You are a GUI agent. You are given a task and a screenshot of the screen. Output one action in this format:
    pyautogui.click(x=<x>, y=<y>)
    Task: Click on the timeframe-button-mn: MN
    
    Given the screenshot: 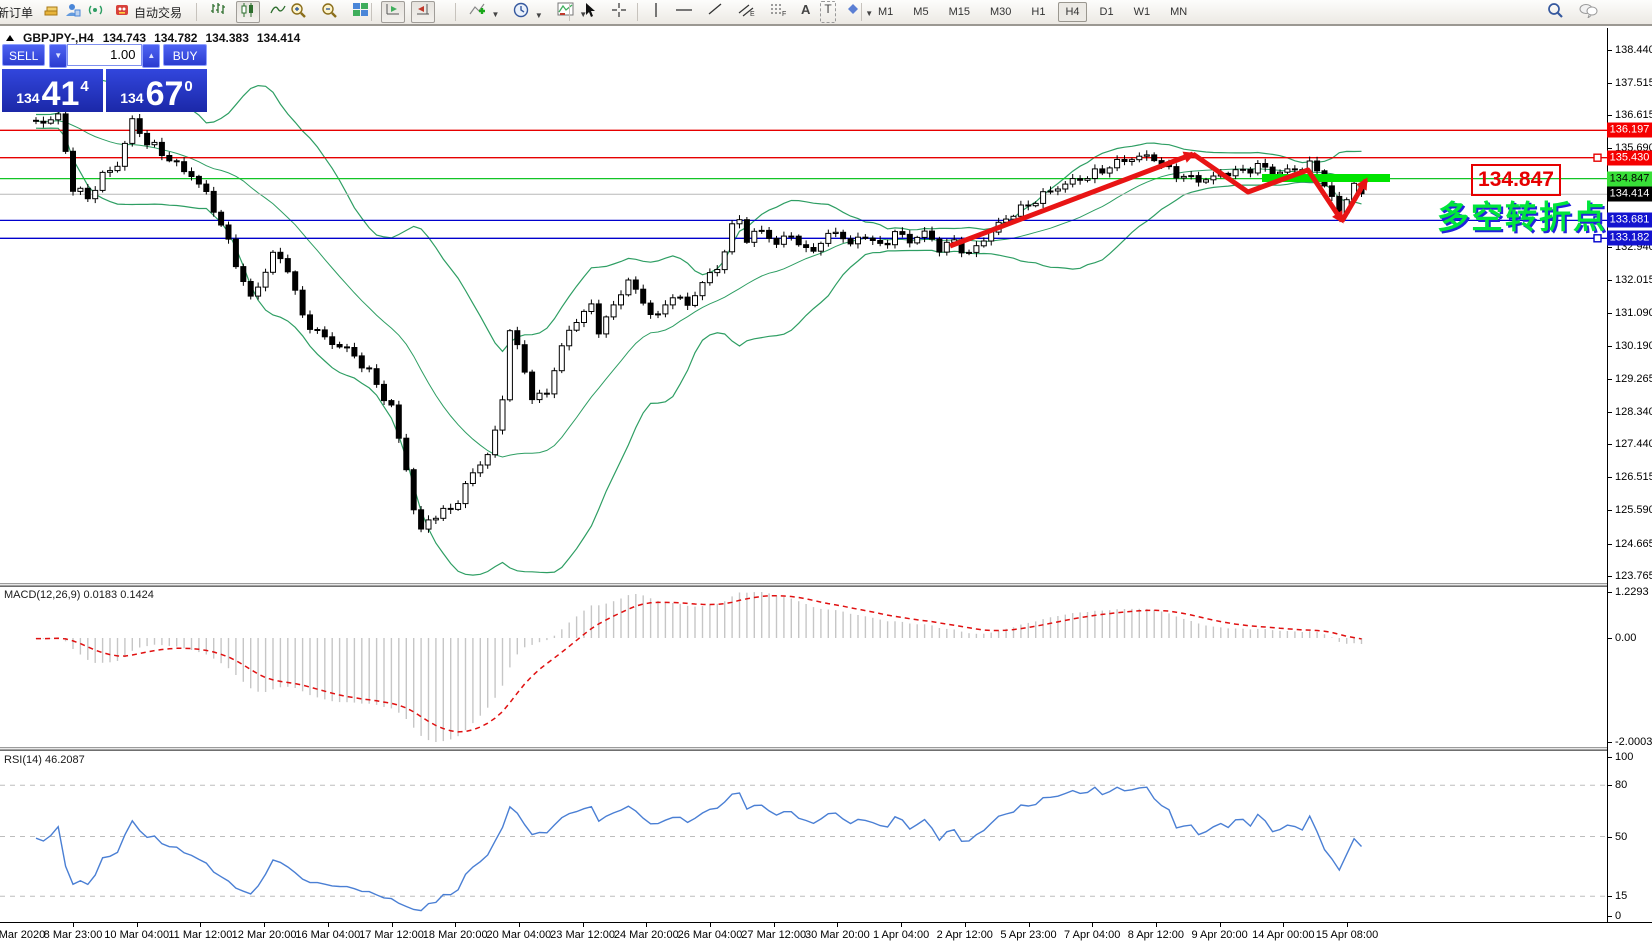 What is the action you would take?
    pyautogui.click(x=1179, y=12)
    